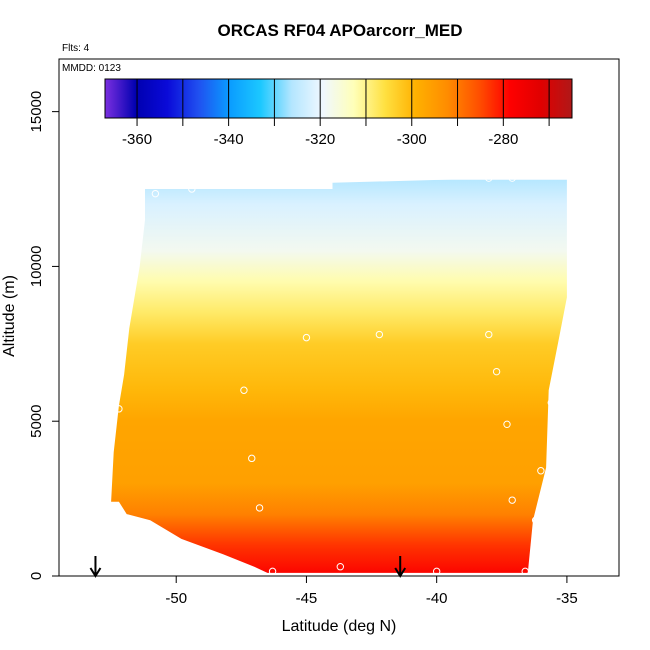 The image size is (650, 650). I want to click on colorbar: -360 -340 -320 -300 -280, so click(338, 113).